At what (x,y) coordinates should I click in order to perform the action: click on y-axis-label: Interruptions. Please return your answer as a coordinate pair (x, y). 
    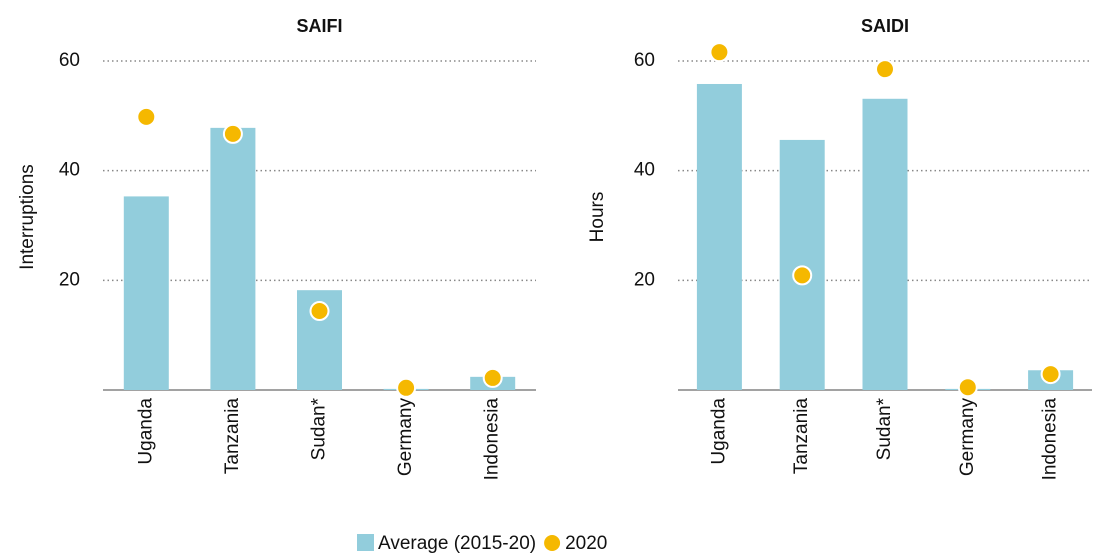
    Looking at the image, I should click on (27, 217).